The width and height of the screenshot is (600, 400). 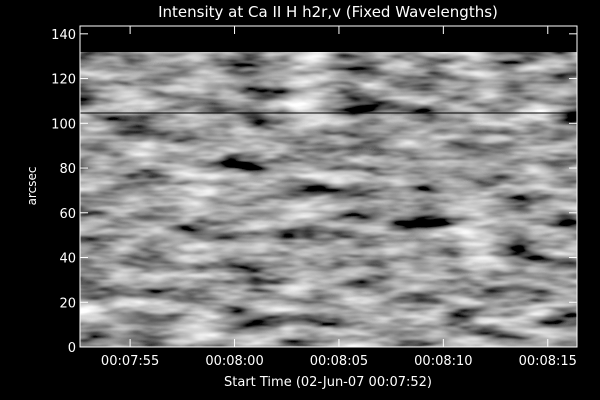 I want to click on y-tick-label: 100, so click(x=63, y=124).